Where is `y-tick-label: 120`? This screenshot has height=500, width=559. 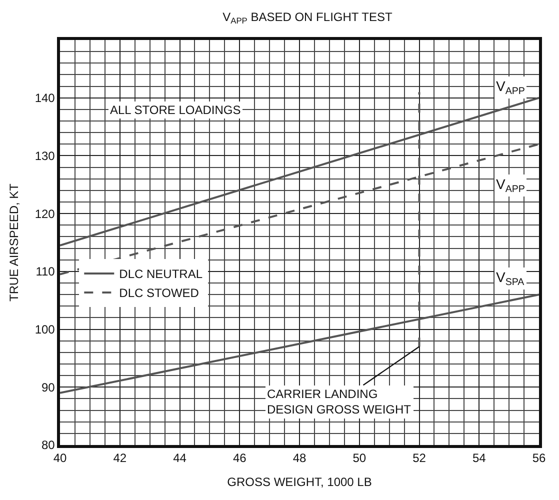 y-tick-label: 120 is located at coordinates (45, 213).